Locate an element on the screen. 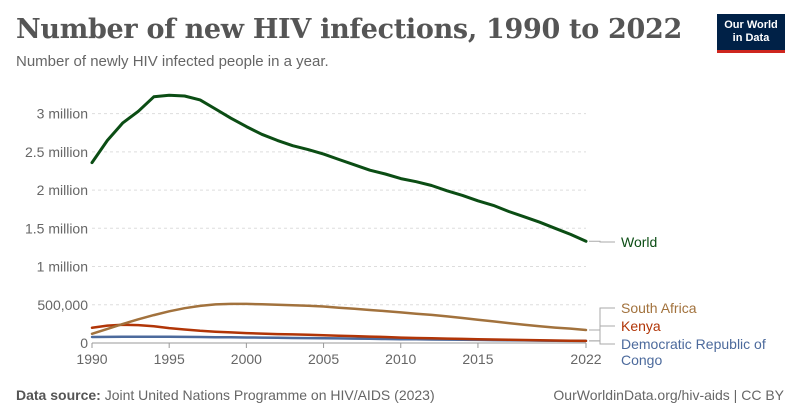 This screenshot has height=418, width=800. y-tick-label: 2 million is located at coordinates (62, 190).